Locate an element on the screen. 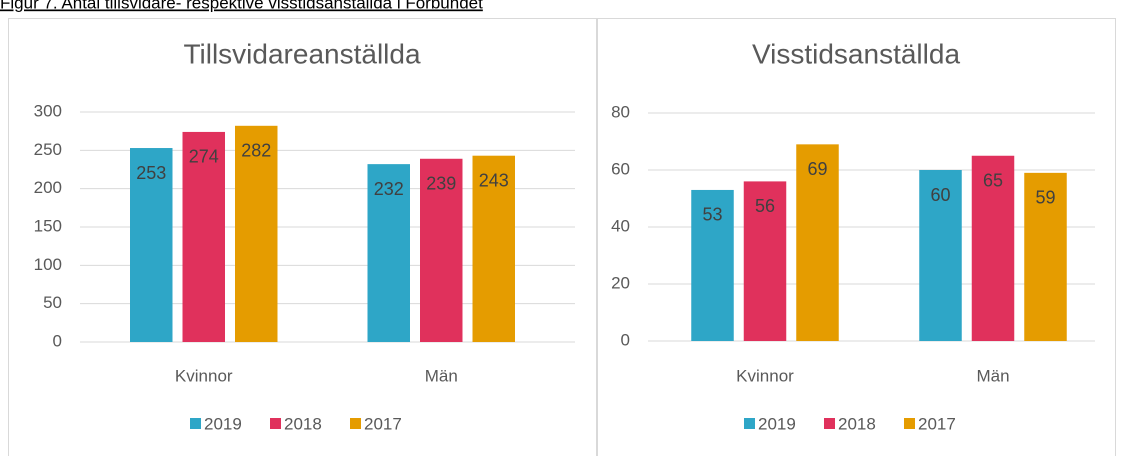 The width and height of the screenshot is (1121, 461). data-label: 59 is located at coordinates (1045, 198).